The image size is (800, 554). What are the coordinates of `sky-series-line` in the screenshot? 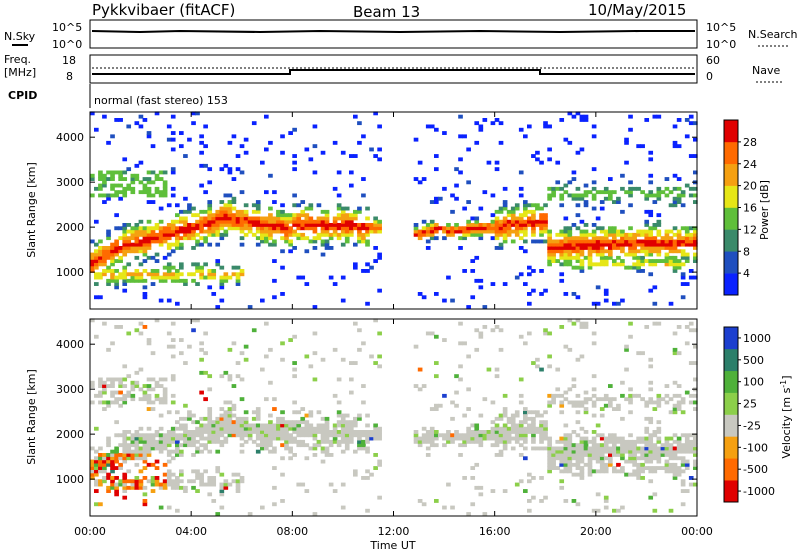 It's located at (393, 31).